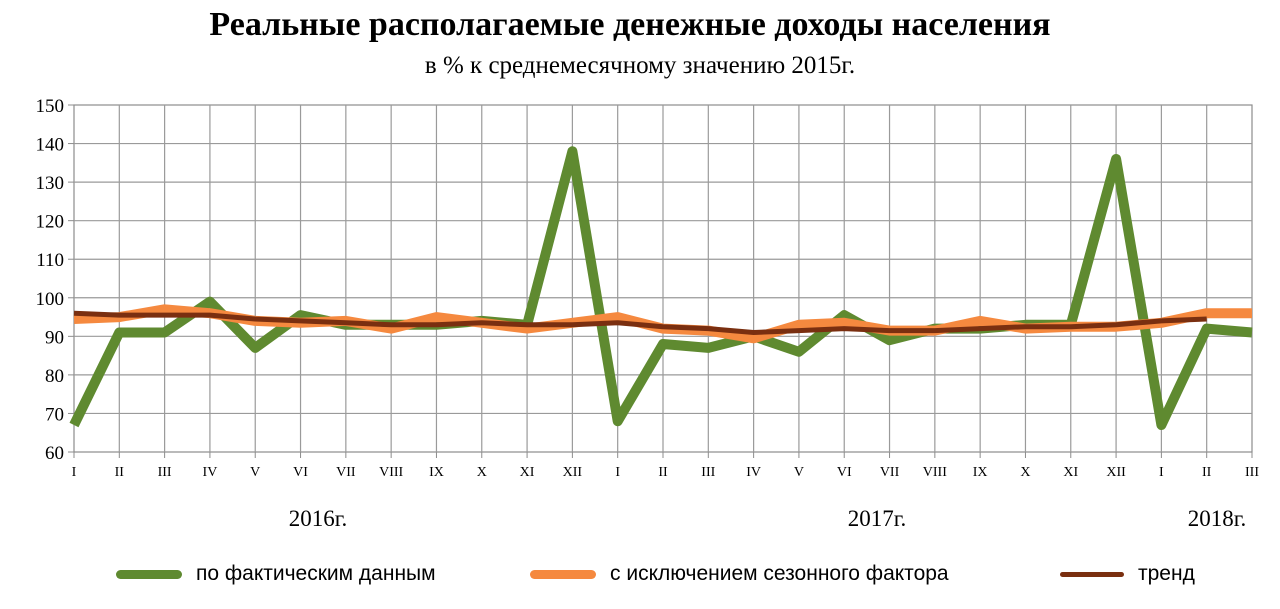  I want to click on y-tick-label: 140, so click(50, 145).